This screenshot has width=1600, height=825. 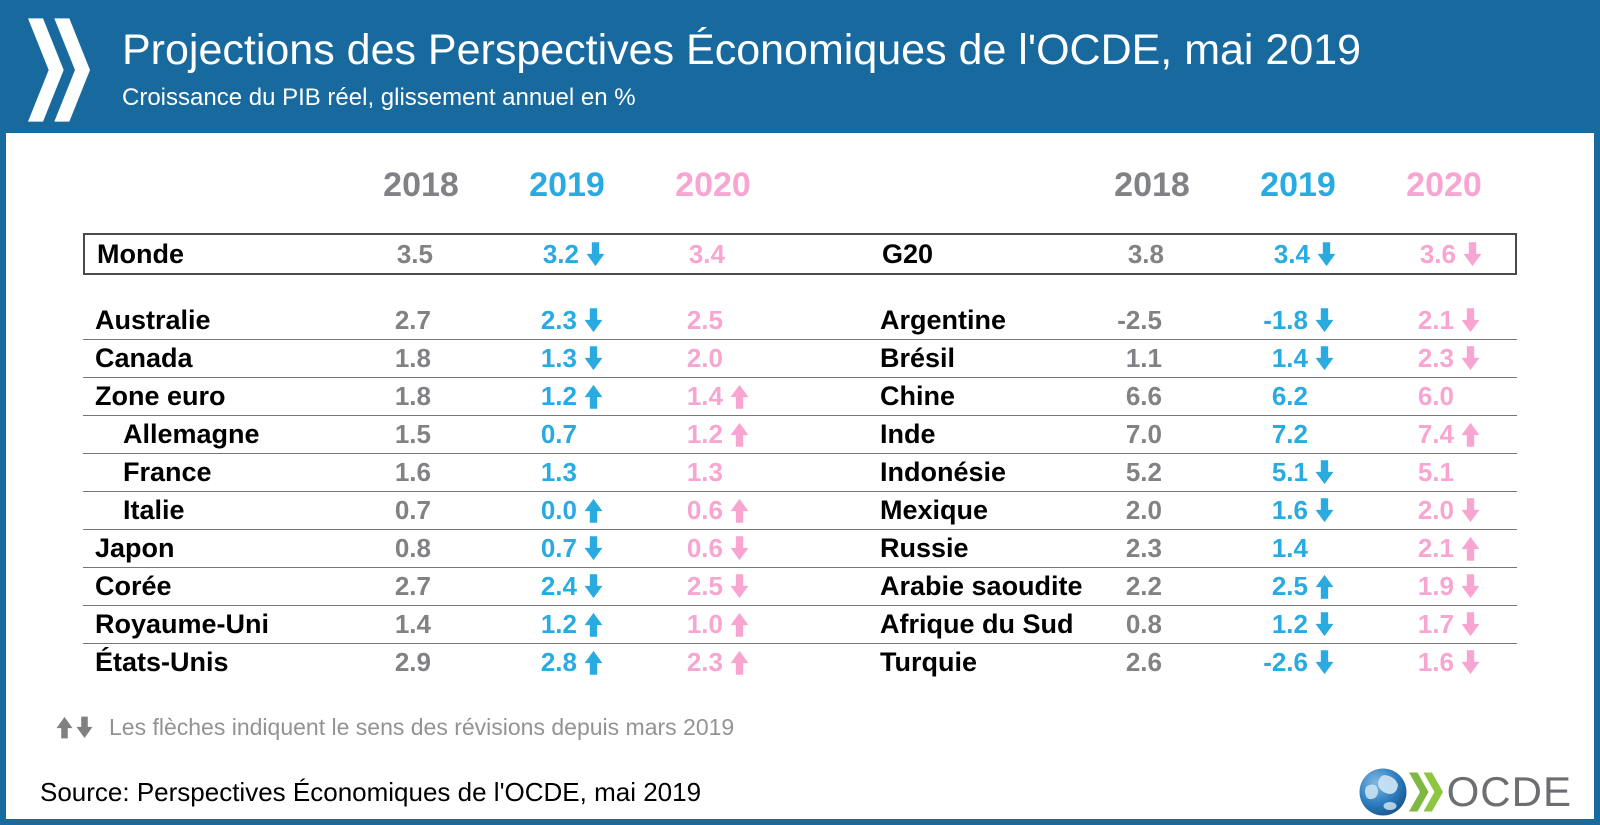 I want to click on value: 2.7, so click(x=412, y=320).